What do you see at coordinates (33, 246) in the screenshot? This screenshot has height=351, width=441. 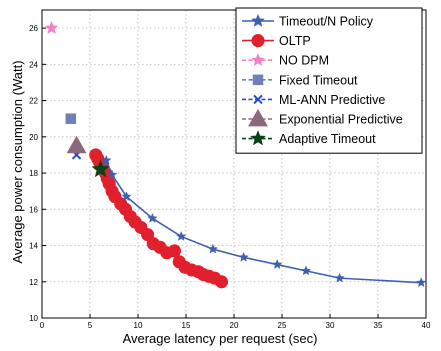 I see `y-tick-label: 14` at bounding box center [33, 246].